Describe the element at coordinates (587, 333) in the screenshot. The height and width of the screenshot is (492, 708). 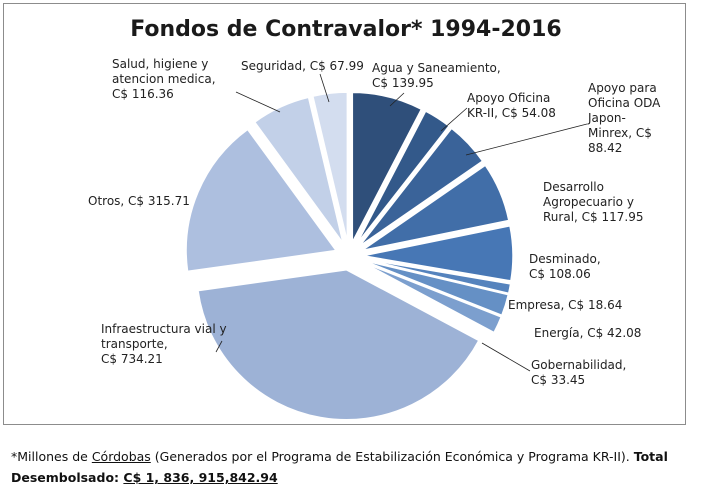
I see `slice-label-energia: Energía, C$ 42.08` at that location.